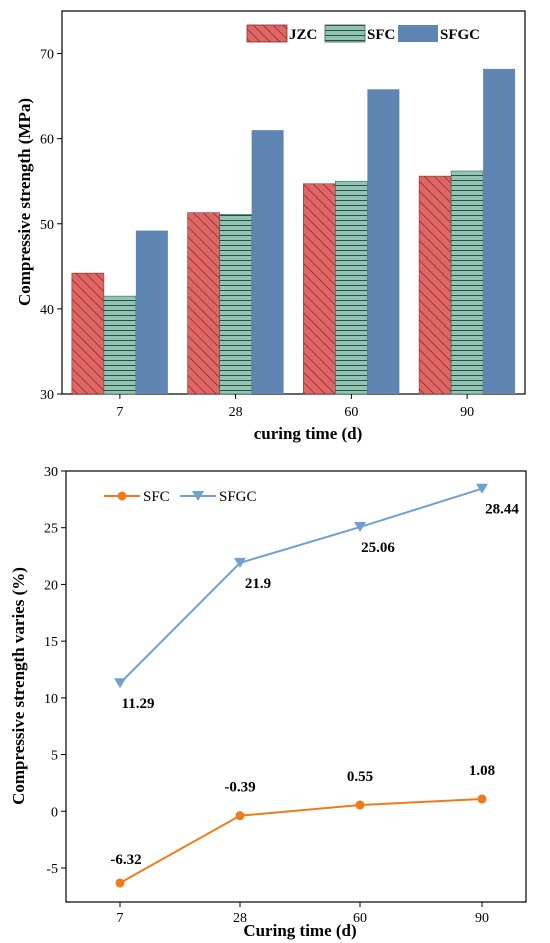  What do you see at coordinates (24, 202) in the screenshot?
I see `bar-y-axis-title: Compressive strength (MPa)` at bounding box center [24, 202].